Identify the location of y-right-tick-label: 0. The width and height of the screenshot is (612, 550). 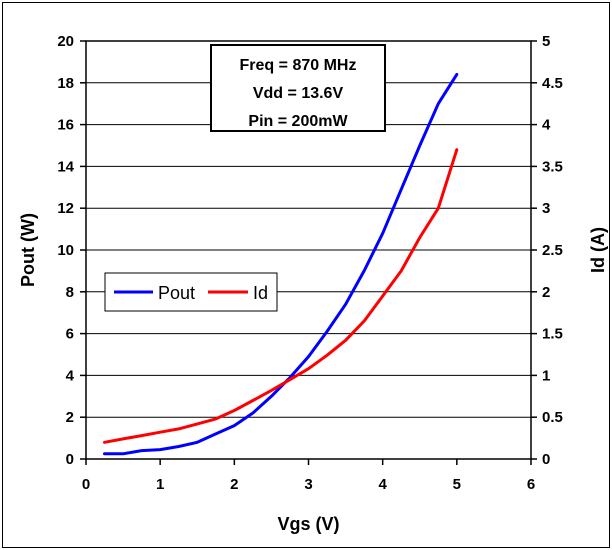
(546, 459).